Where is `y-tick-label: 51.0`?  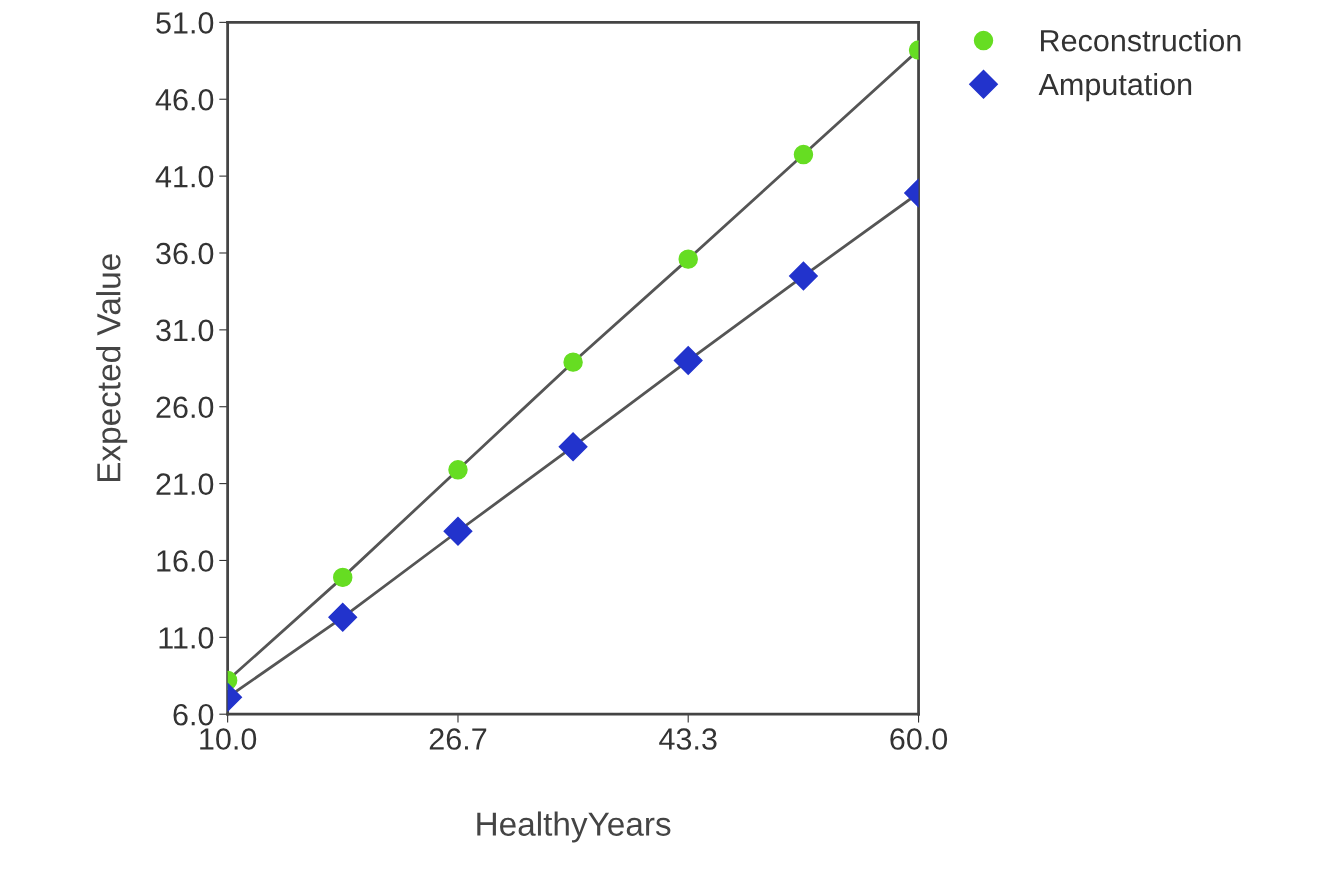 y-tick-label: 51.0 is located at coordinates (185, 23).